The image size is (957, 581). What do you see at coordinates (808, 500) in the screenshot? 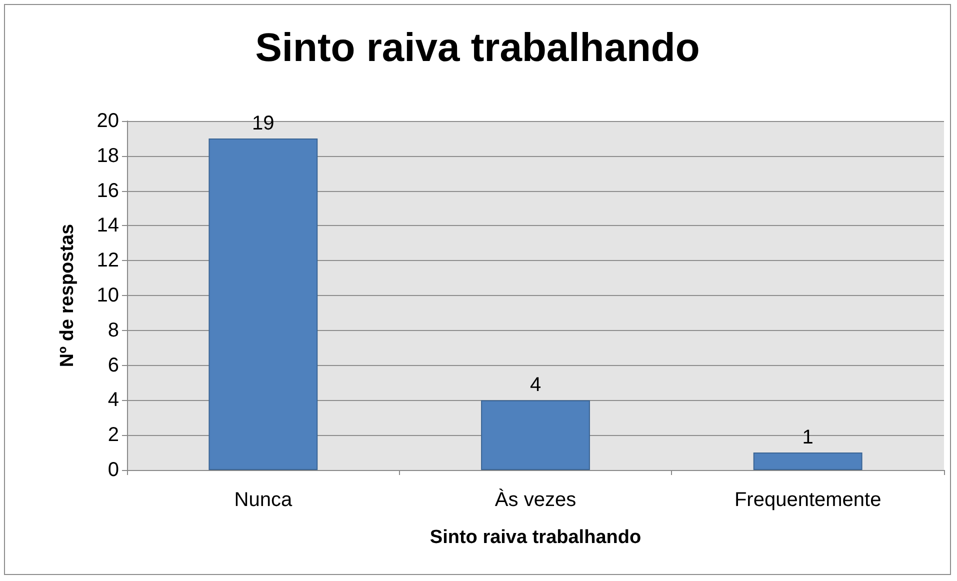
I see `x-tick-label: Frequentemente` at bounding box center [808, 500].